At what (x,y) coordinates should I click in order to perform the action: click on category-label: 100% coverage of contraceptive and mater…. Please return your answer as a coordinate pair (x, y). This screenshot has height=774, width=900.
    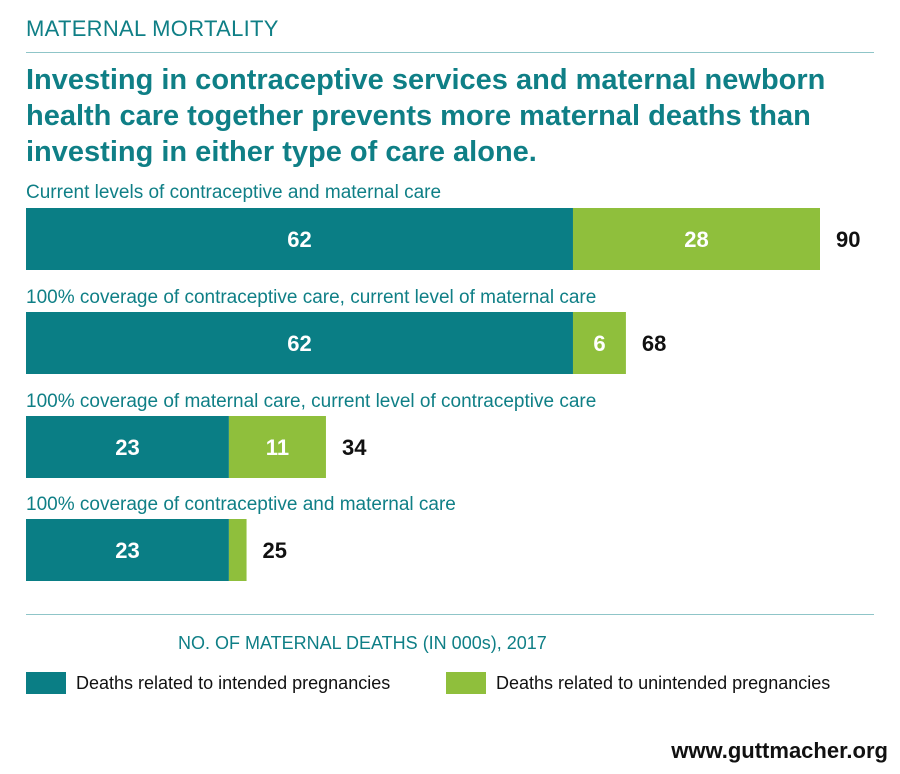
    Looking at the image, I should click on (241, 504).